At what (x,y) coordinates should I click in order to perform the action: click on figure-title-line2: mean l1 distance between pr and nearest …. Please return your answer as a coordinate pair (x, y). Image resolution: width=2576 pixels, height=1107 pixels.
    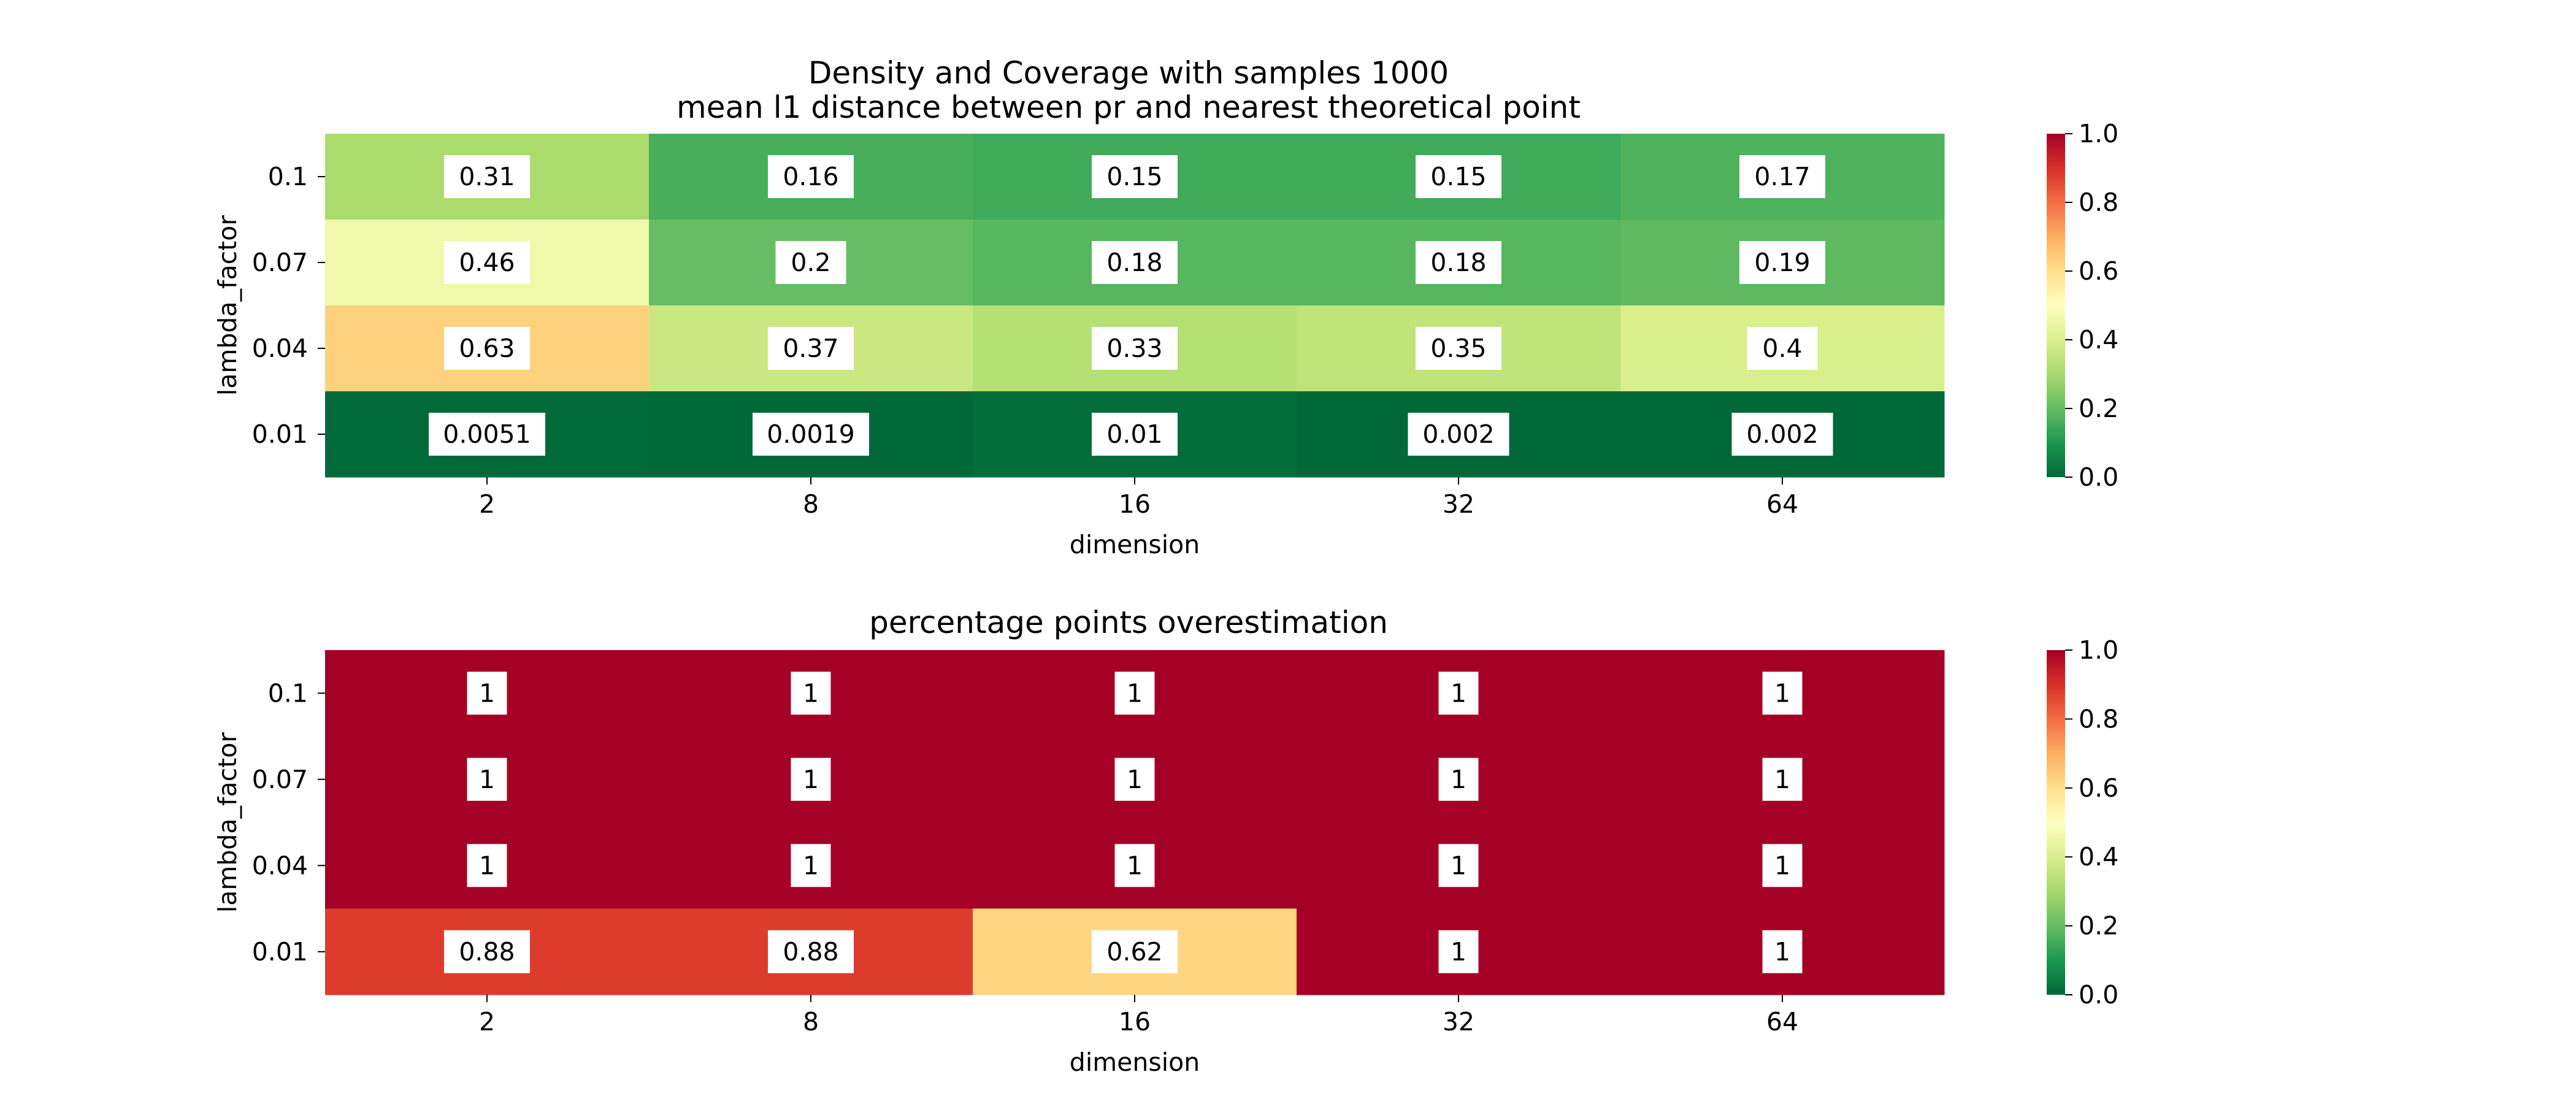
    Looking at the image, I should click on (1129, 107).